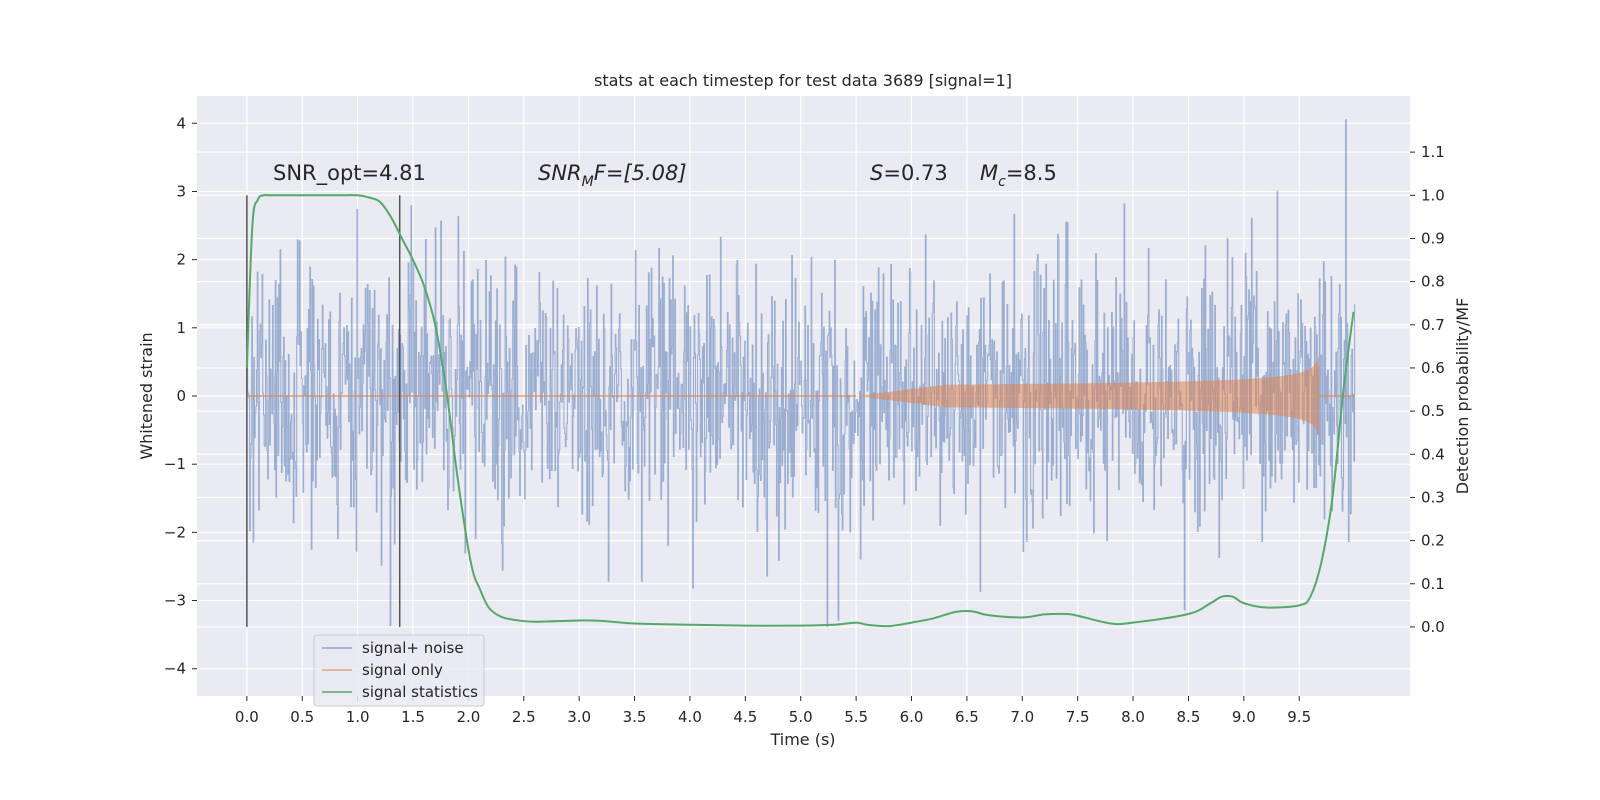 The image size is (1600, 800). Describe the element at coordinates (745, 717) in the screenshot. I see `x-tick-label-9: 4.5` at that location.